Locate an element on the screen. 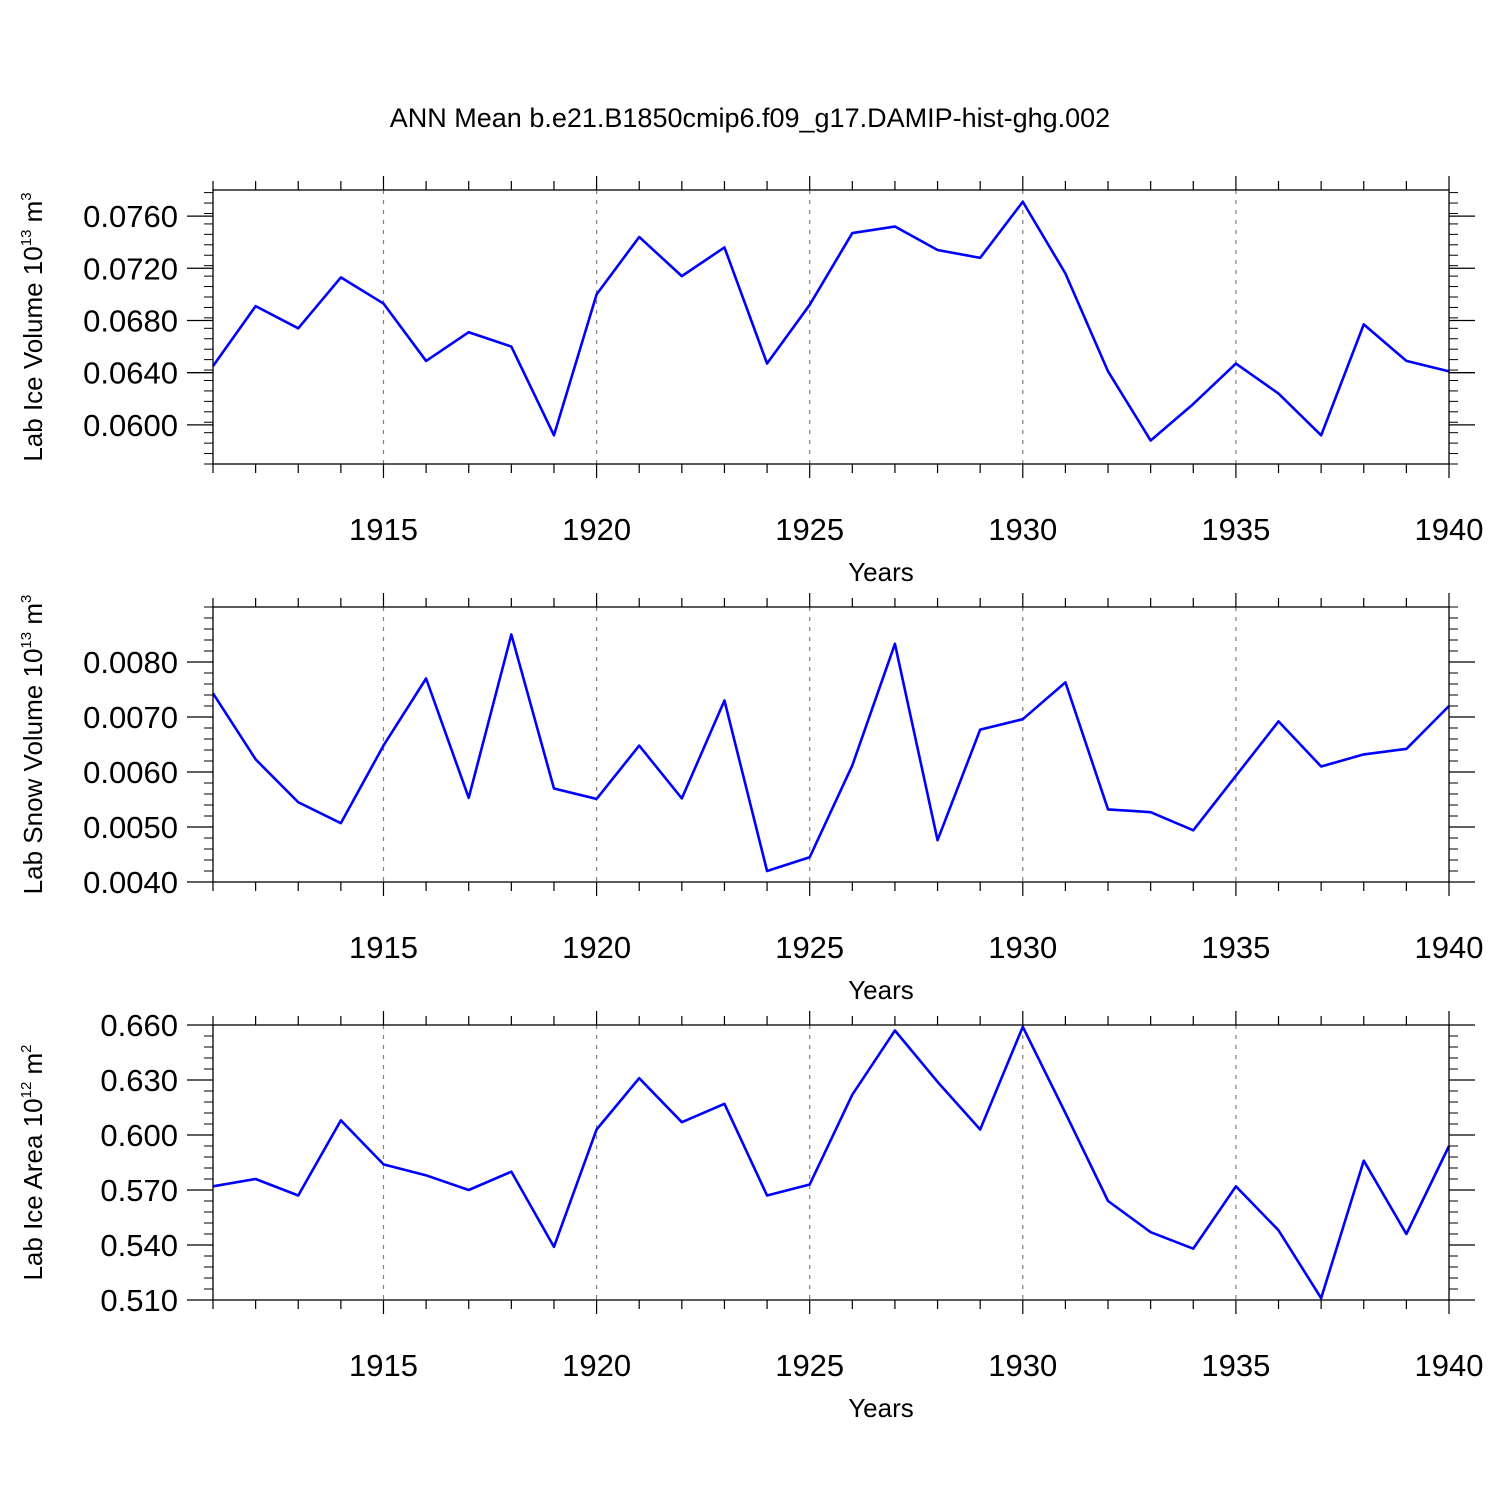 Image resolution: width=1500 pixels, height=1505 pixels. y-axis-label-text: Lab Snow Volume 10 is located at coordinates (33, 772).